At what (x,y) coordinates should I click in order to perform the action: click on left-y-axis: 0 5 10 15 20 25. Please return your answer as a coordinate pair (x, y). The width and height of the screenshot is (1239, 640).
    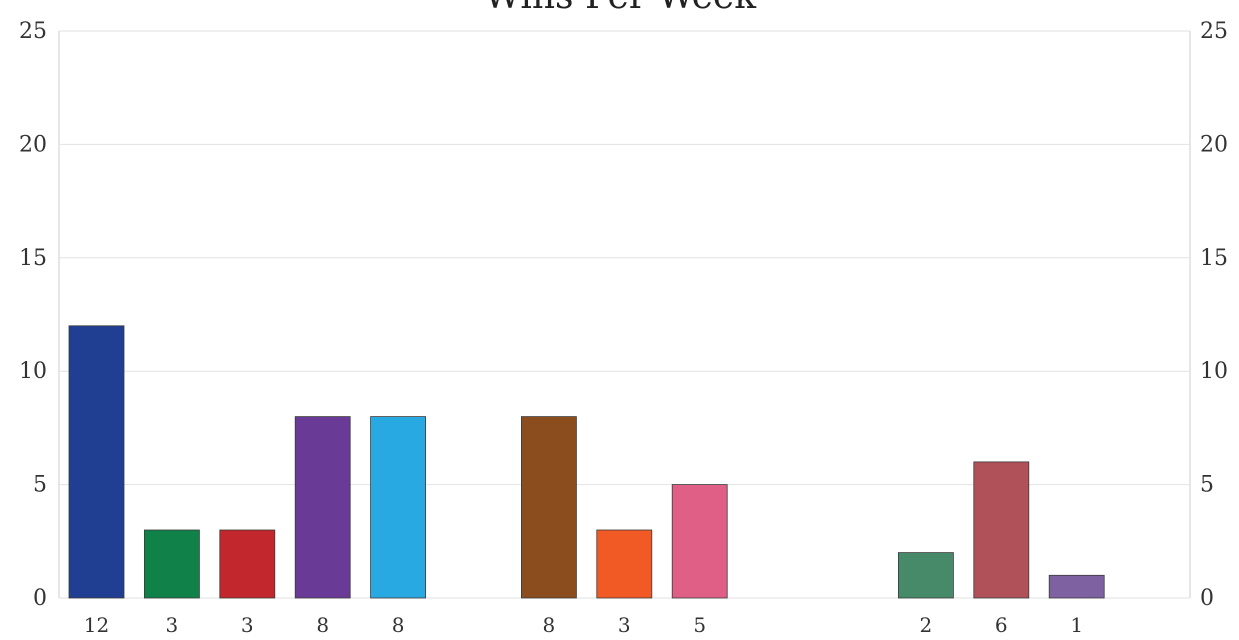
    Looking at the image, I should click on (33, 315).